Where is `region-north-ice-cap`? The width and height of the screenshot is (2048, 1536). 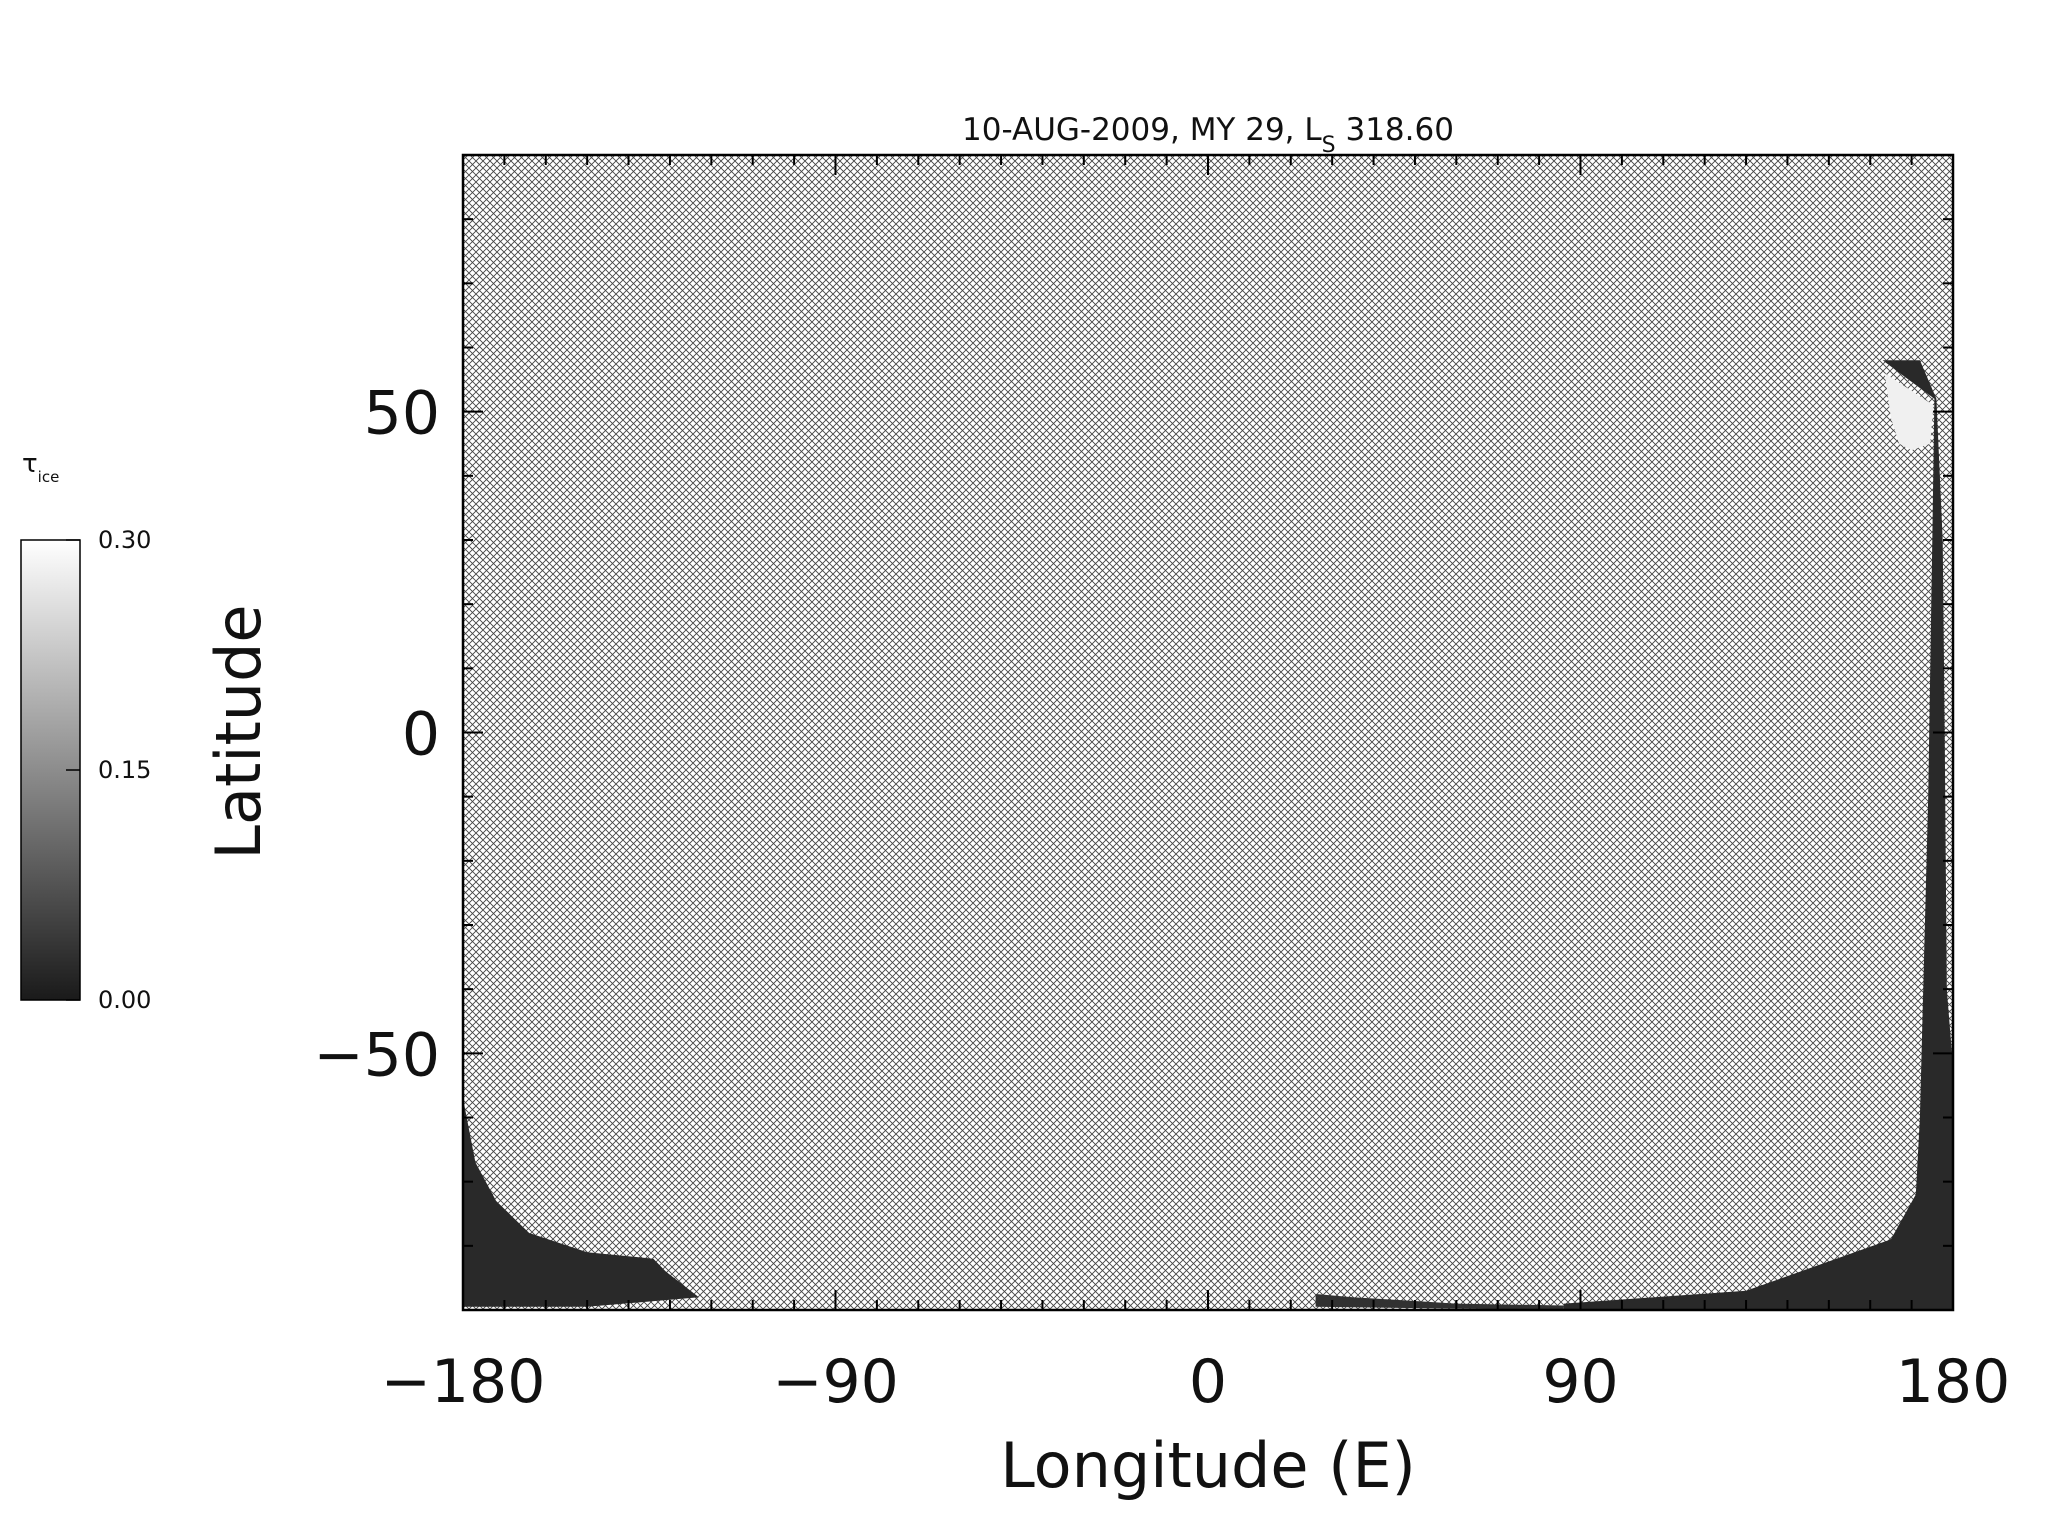 region-north-ice-cap is located at coordinates (1909, 412).